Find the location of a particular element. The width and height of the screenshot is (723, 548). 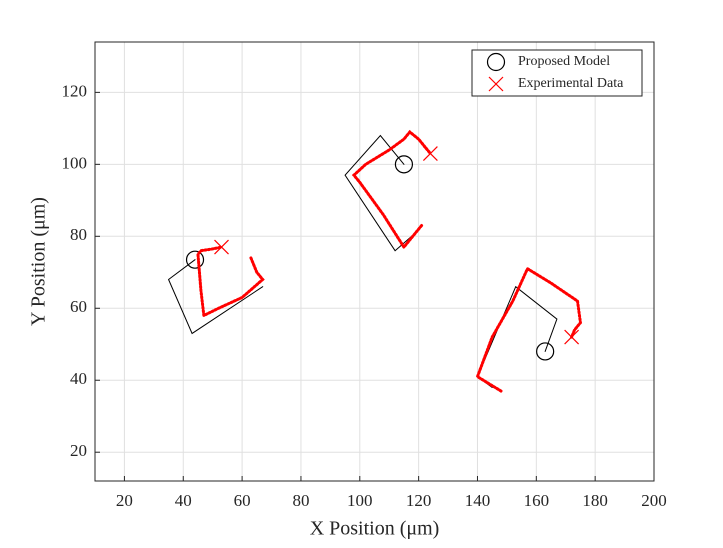

x-tick-label: 120 is located at coordinates (419, 500).